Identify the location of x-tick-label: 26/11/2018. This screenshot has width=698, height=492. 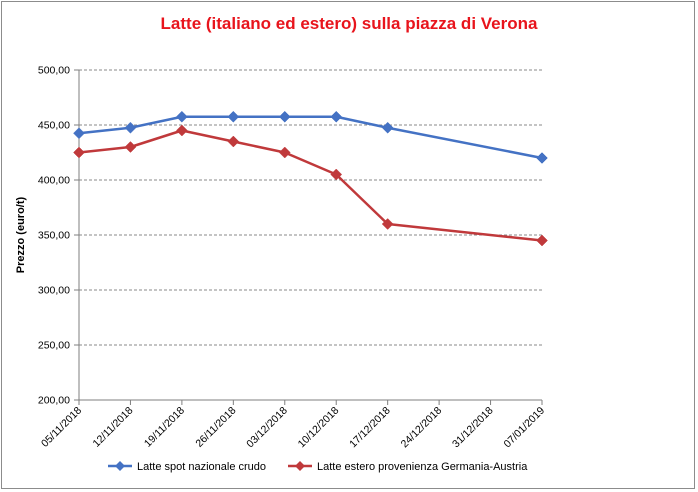
(215, 427).